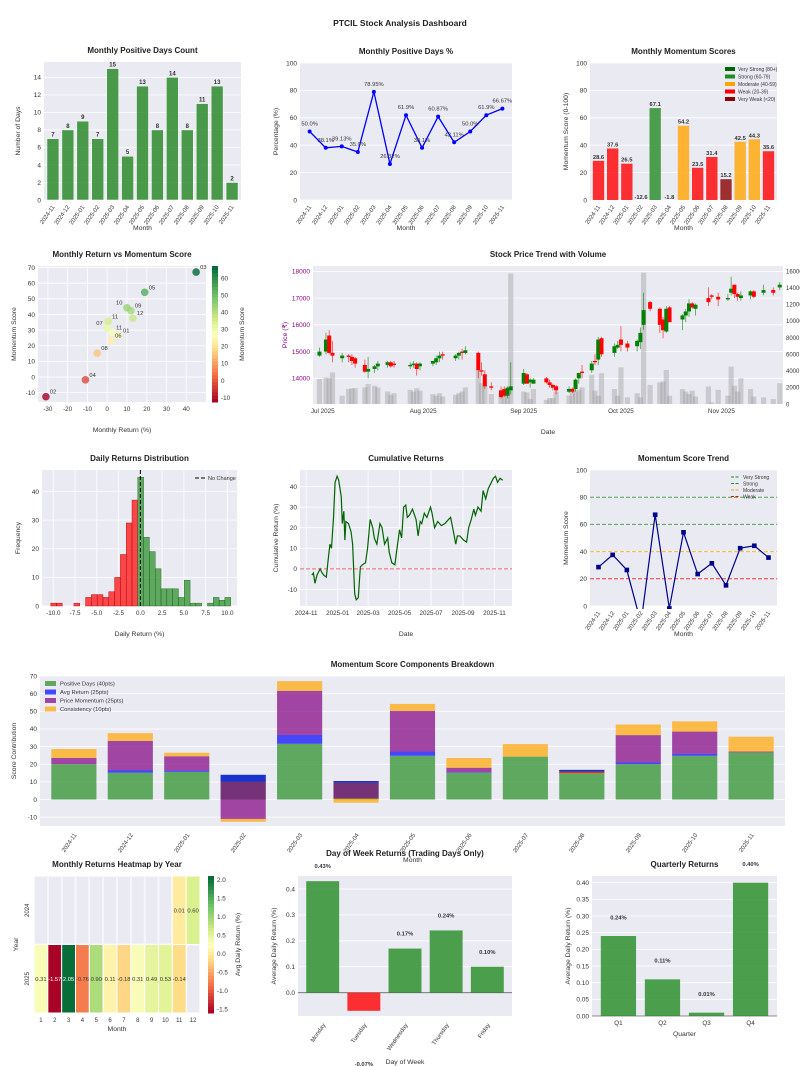 The height and width of the screenshot is (1066, 800). Describe the element at coordinates (306, 613) in the screenshot. I see `x-tick-label: 2024-11` at that location.